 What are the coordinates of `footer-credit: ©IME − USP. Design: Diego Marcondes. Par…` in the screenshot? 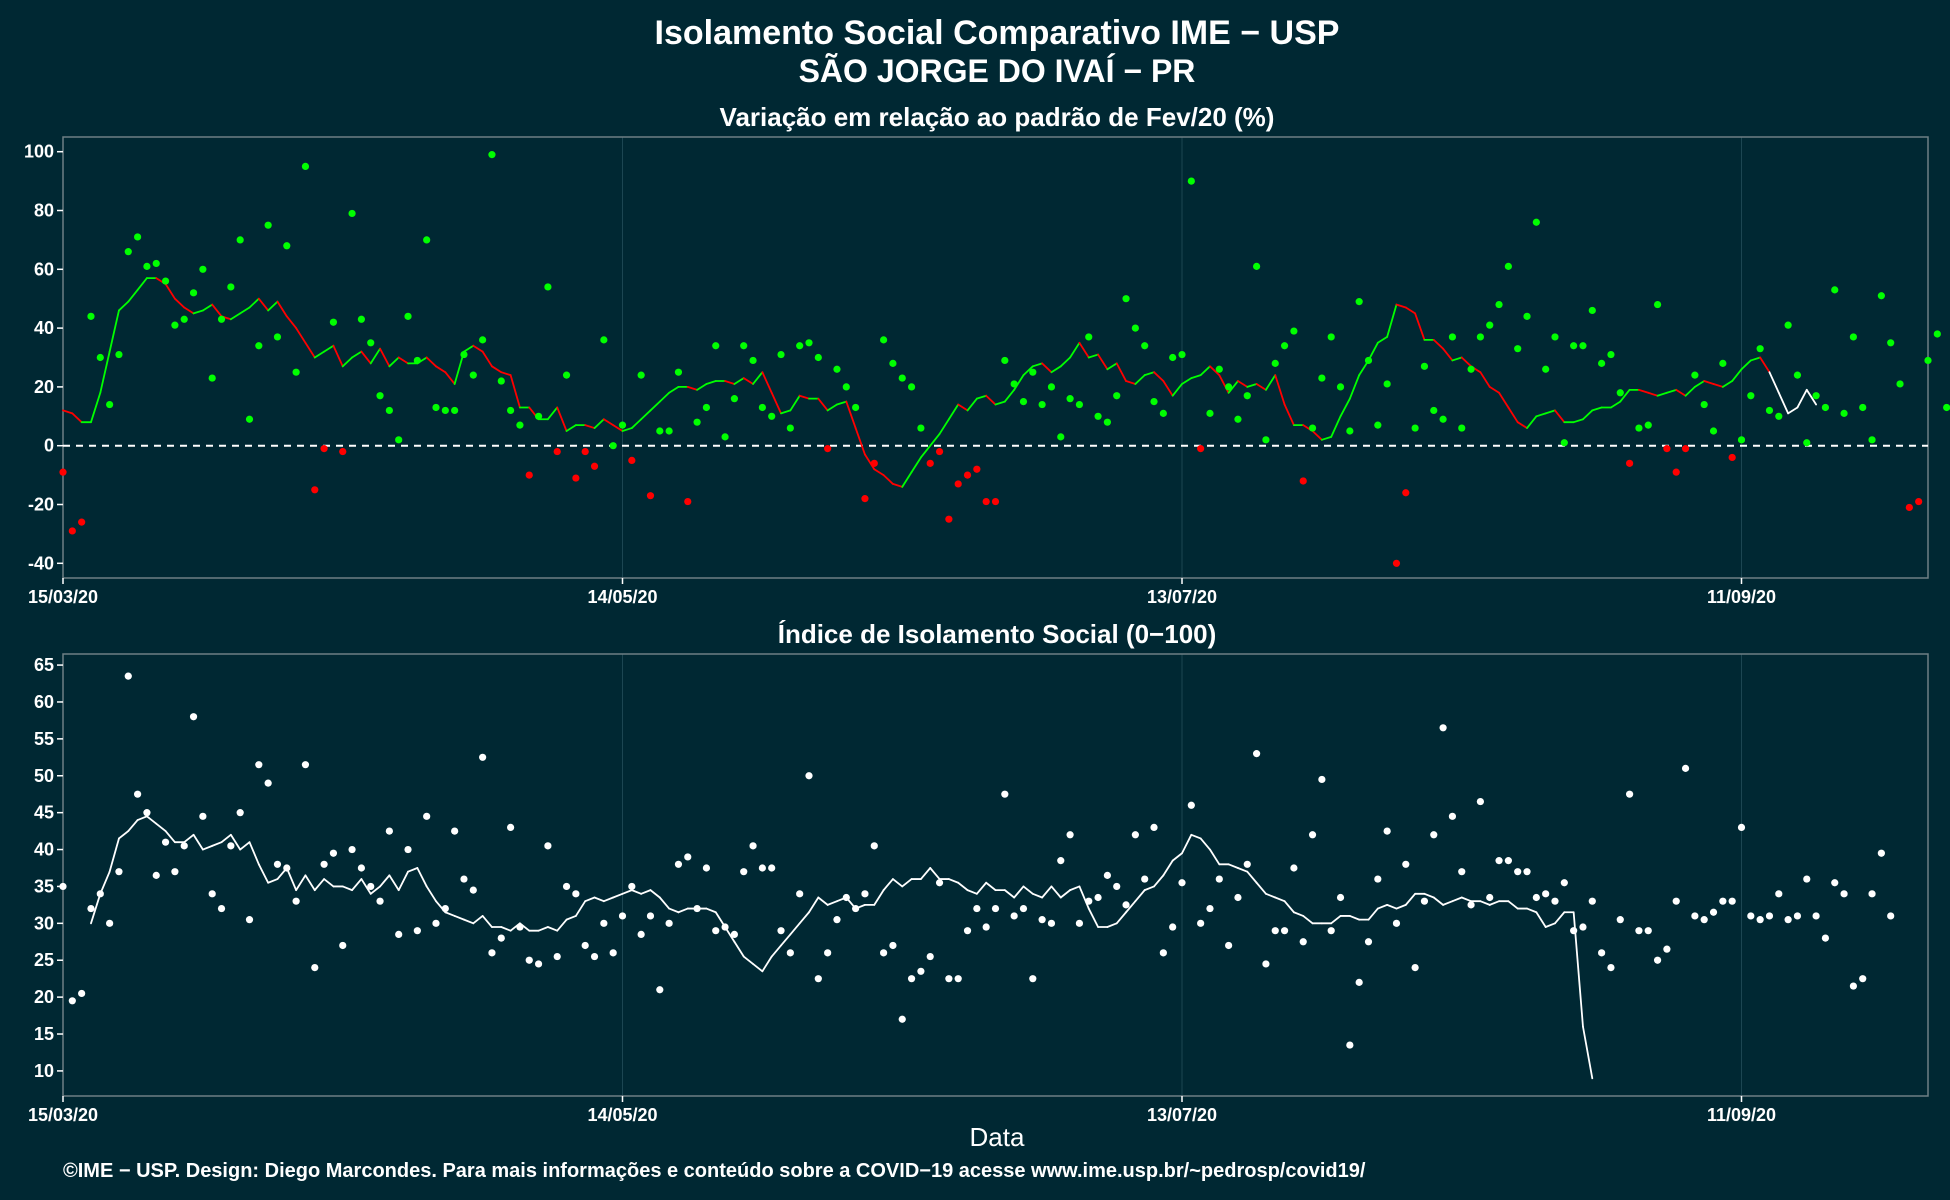 It's located at (714, 1171).